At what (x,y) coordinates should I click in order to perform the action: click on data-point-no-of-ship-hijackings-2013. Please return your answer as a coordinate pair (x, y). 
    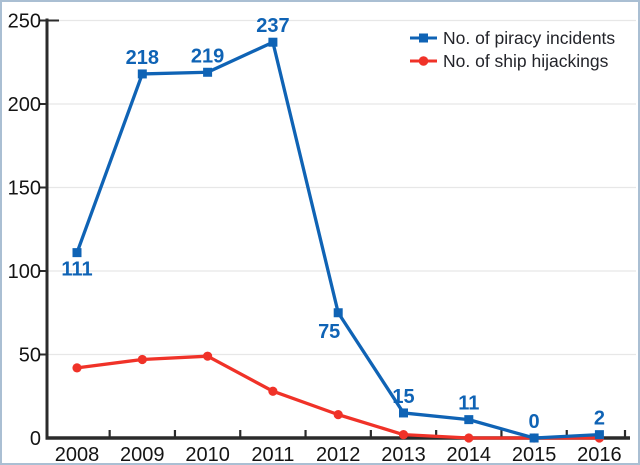
    Looking at the image, I should click on (403, 435).